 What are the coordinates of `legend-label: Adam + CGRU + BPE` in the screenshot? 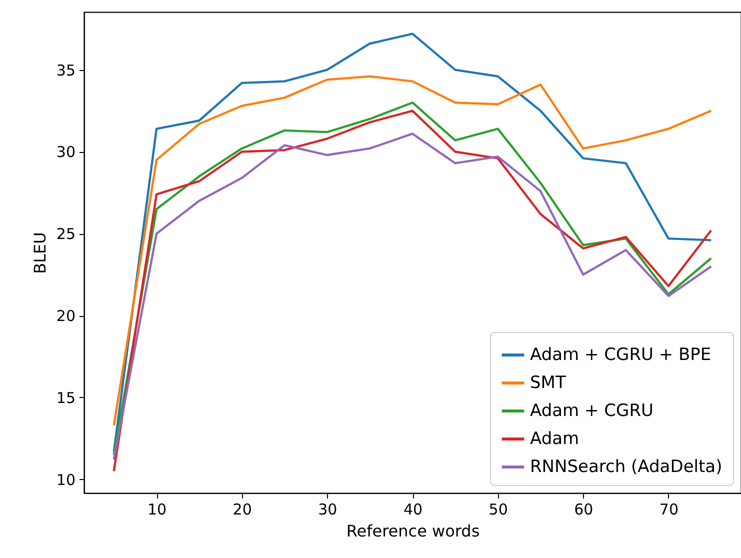 It's located at (621, 355).